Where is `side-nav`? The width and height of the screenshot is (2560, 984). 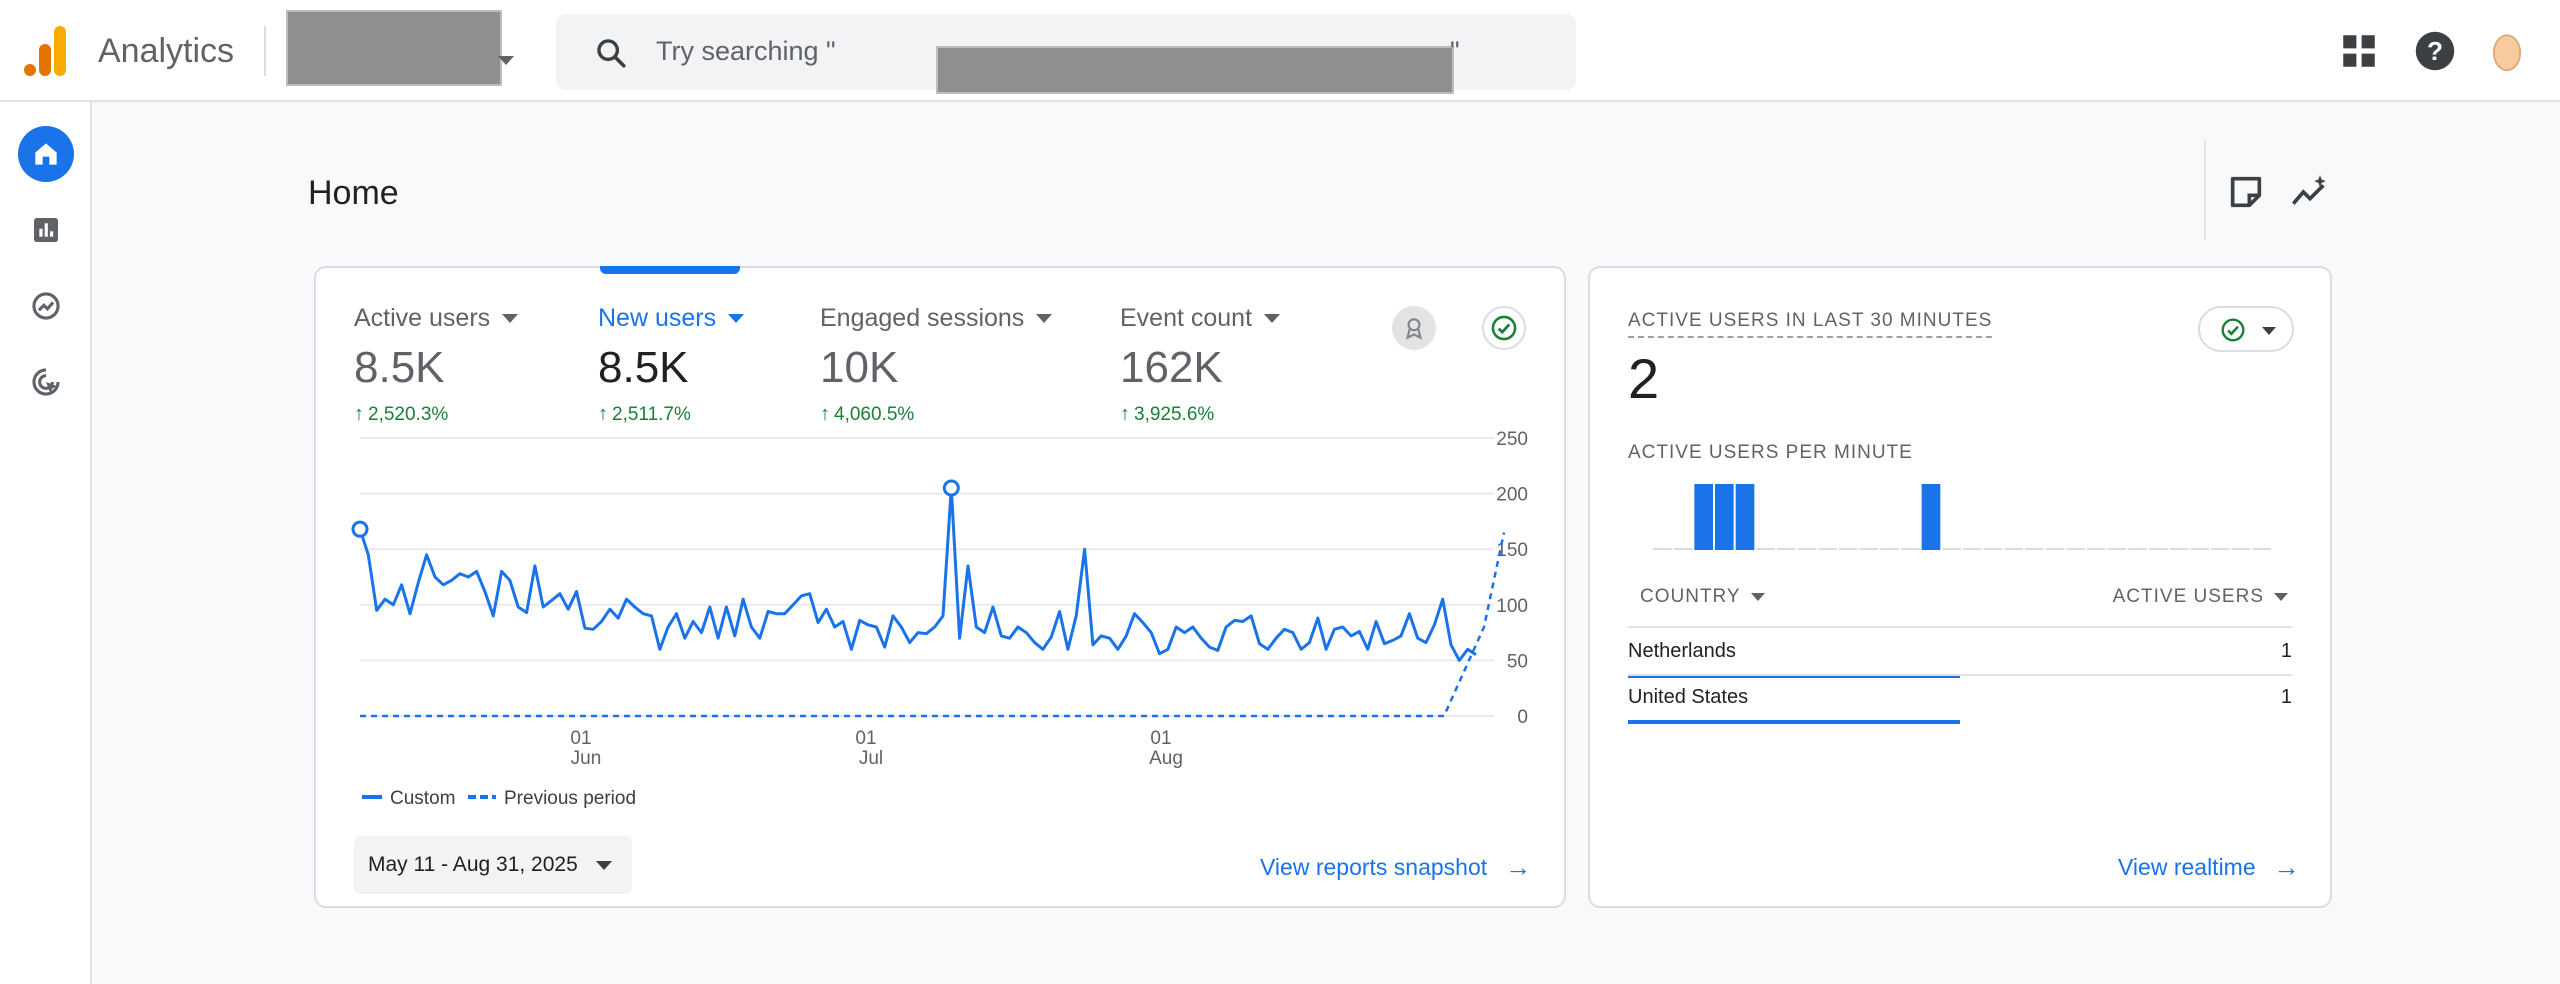 side-nav is located at coordinates (46, 543).